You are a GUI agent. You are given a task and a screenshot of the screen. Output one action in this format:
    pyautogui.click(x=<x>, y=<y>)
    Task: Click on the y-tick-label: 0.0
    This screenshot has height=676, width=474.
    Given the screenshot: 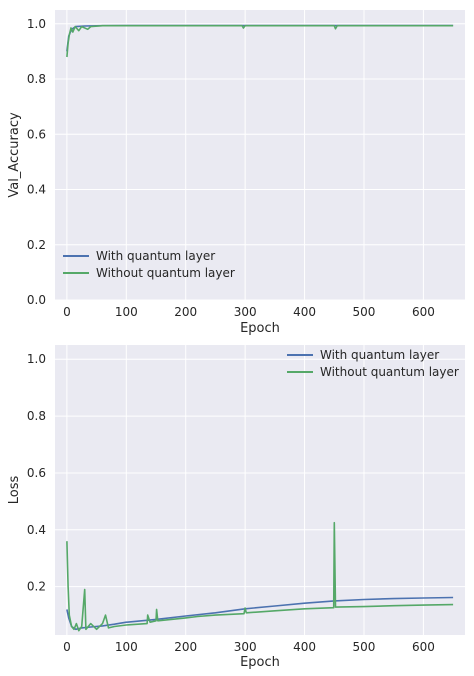 What is the action you would take?
    pyautogui.click(x=36, y=300)
    